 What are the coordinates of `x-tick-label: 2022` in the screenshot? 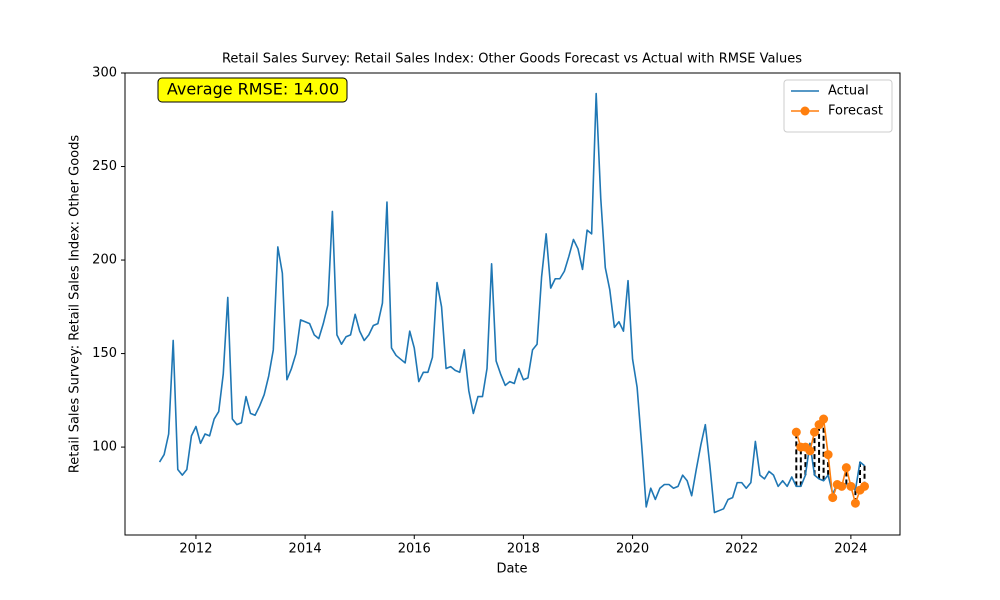 It's located at (741, 549).